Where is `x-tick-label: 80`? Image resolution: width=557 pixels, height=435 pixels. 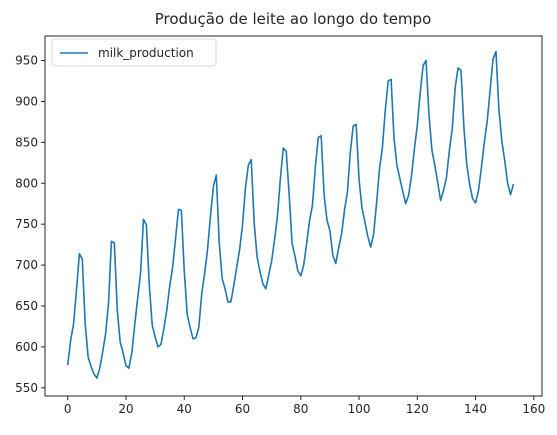 x-tick-label: 80 is located at coordinates (300, 409).